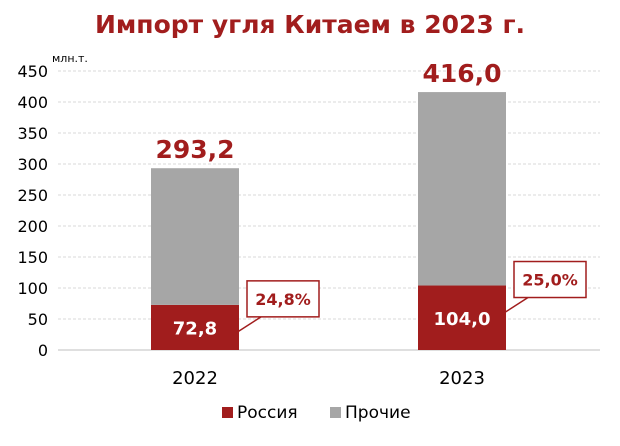 This screenshot has height=446, width=620. What do you see at coordinates (310, 24) in the screenshot?
I see `chart-title: Импорт угля Китаем в 2023 г.` at bounding box center [310, 24].